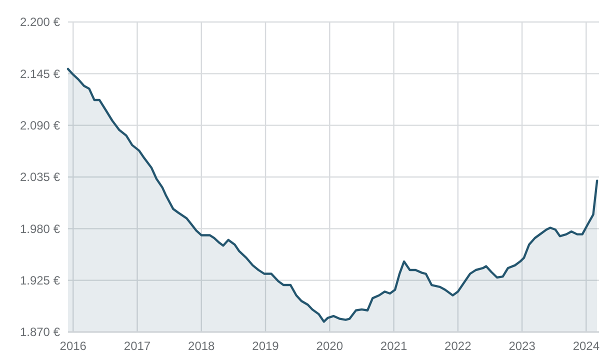 This screenshot has width=605, height=356. I want to click on x-tick-label: 2019, so click(266, 346).